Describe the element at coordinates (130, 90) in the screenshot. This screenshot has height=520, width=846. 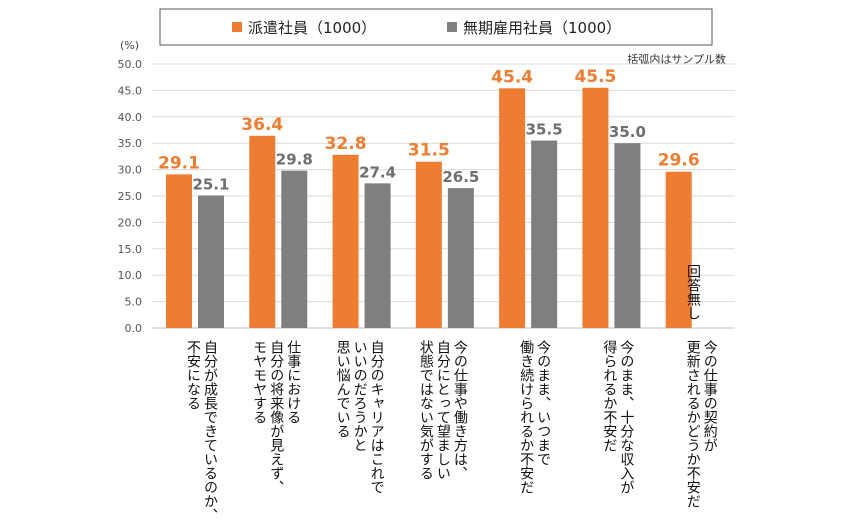
I see `y-tick-label: 45.0` at that location.